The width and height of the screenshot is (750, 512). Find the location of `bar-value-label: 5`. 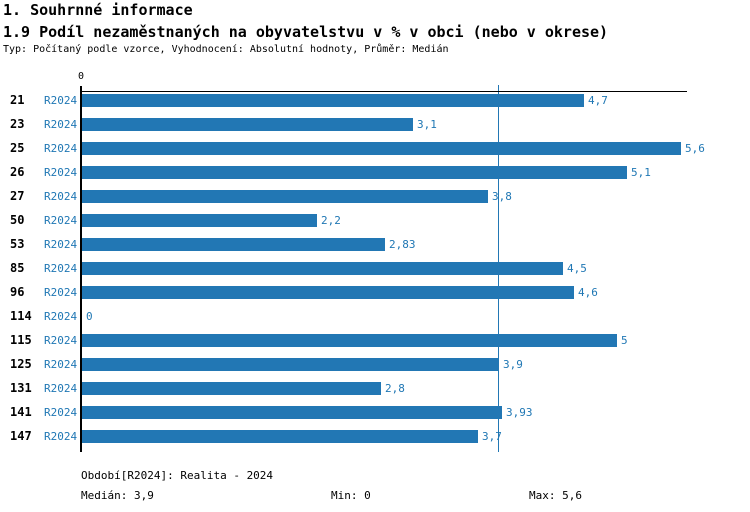

bar-value-label: 5 is located at coordinates (624, 340).